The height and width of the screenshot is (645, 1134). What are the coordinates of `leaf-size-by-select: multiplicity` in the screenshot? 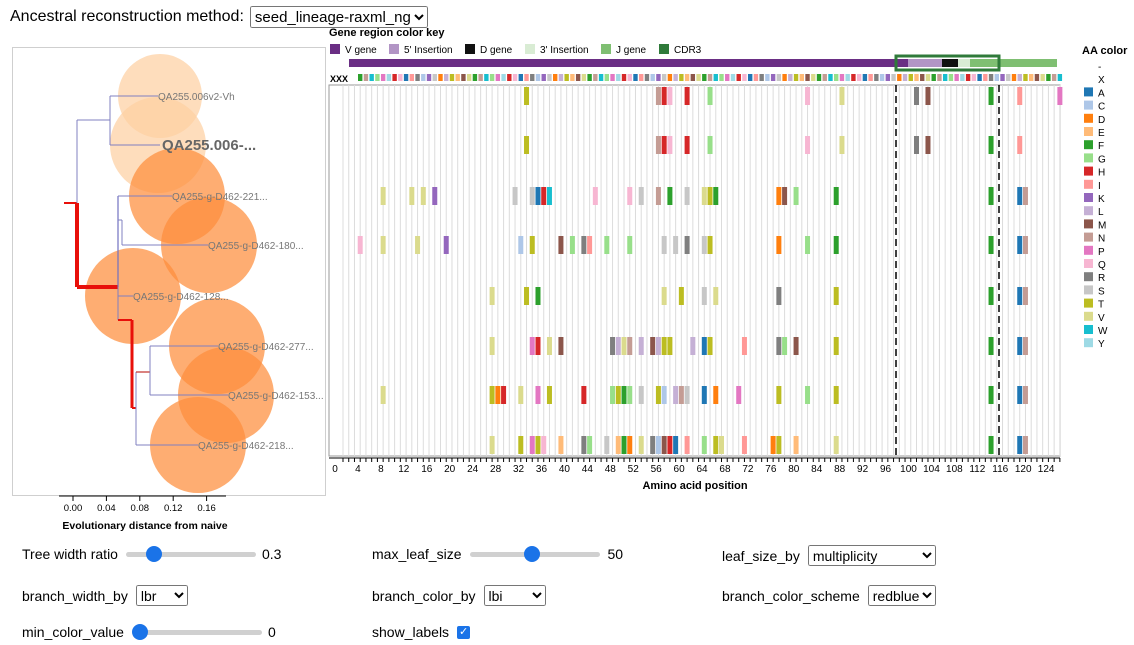 It's located at (871, 555).